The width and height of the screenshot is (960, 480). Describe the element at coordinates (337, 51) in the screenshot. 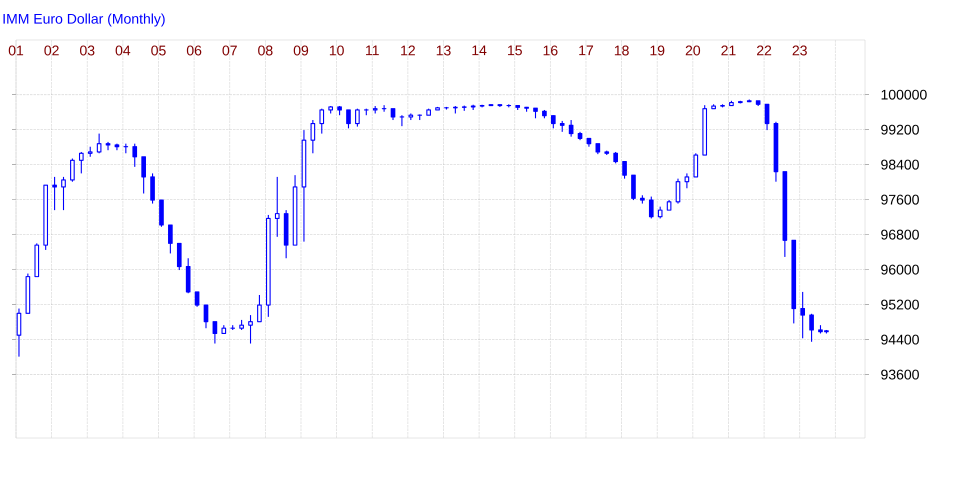

I see `x-tick-label: 10` at that location.